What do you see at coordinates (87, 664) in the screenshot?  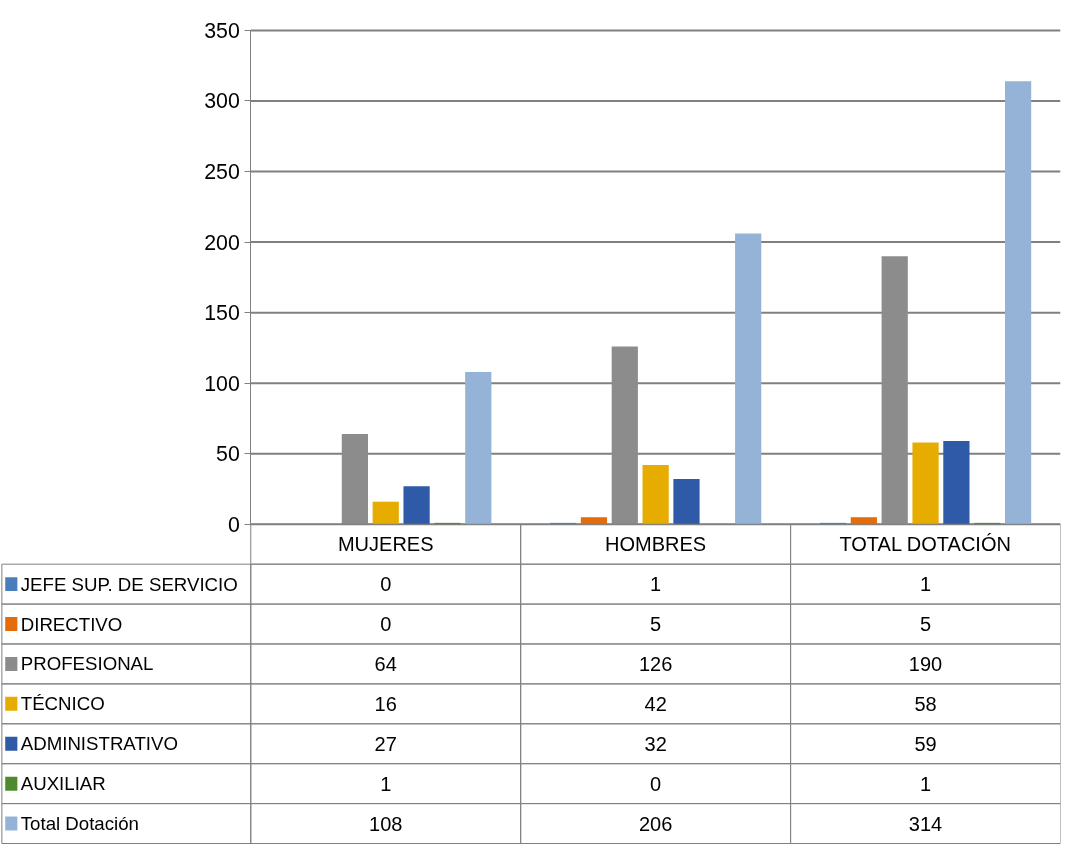 I see `legend-label: PROFESIONAL` at bounding box center [87, 664].